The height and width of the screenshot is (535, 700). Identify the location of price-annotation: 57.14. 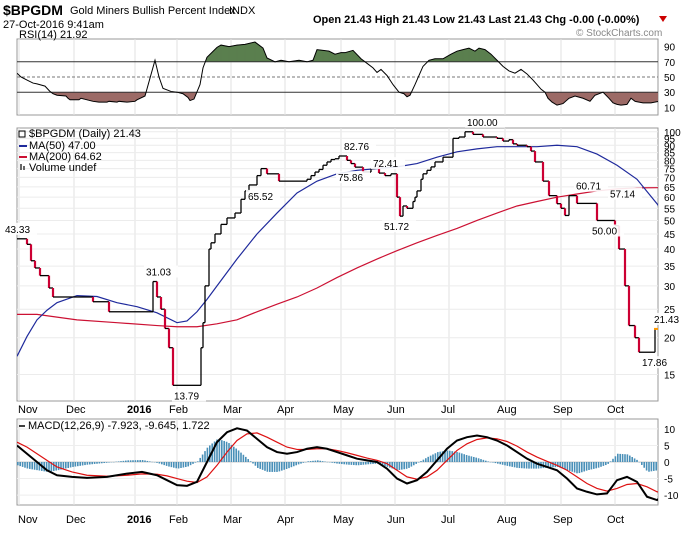
(622, 194).